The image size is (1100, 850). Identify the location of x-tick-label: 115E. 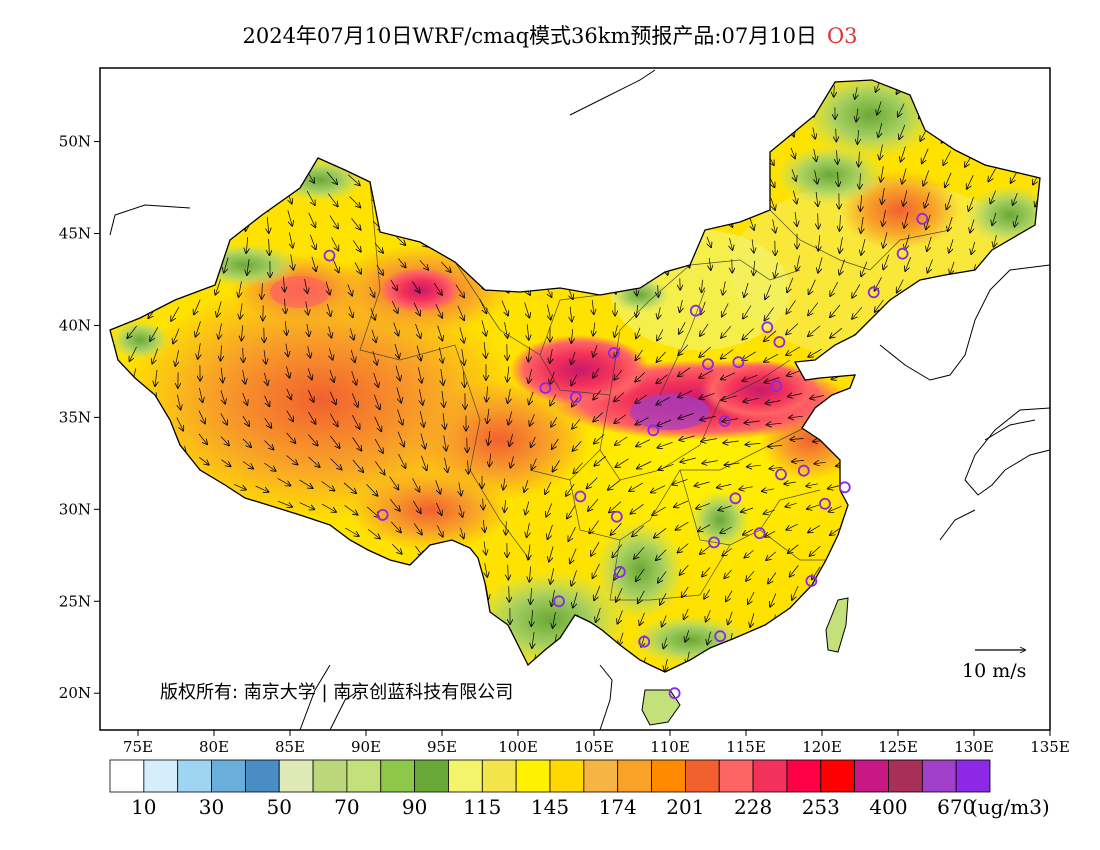
(746, 747).